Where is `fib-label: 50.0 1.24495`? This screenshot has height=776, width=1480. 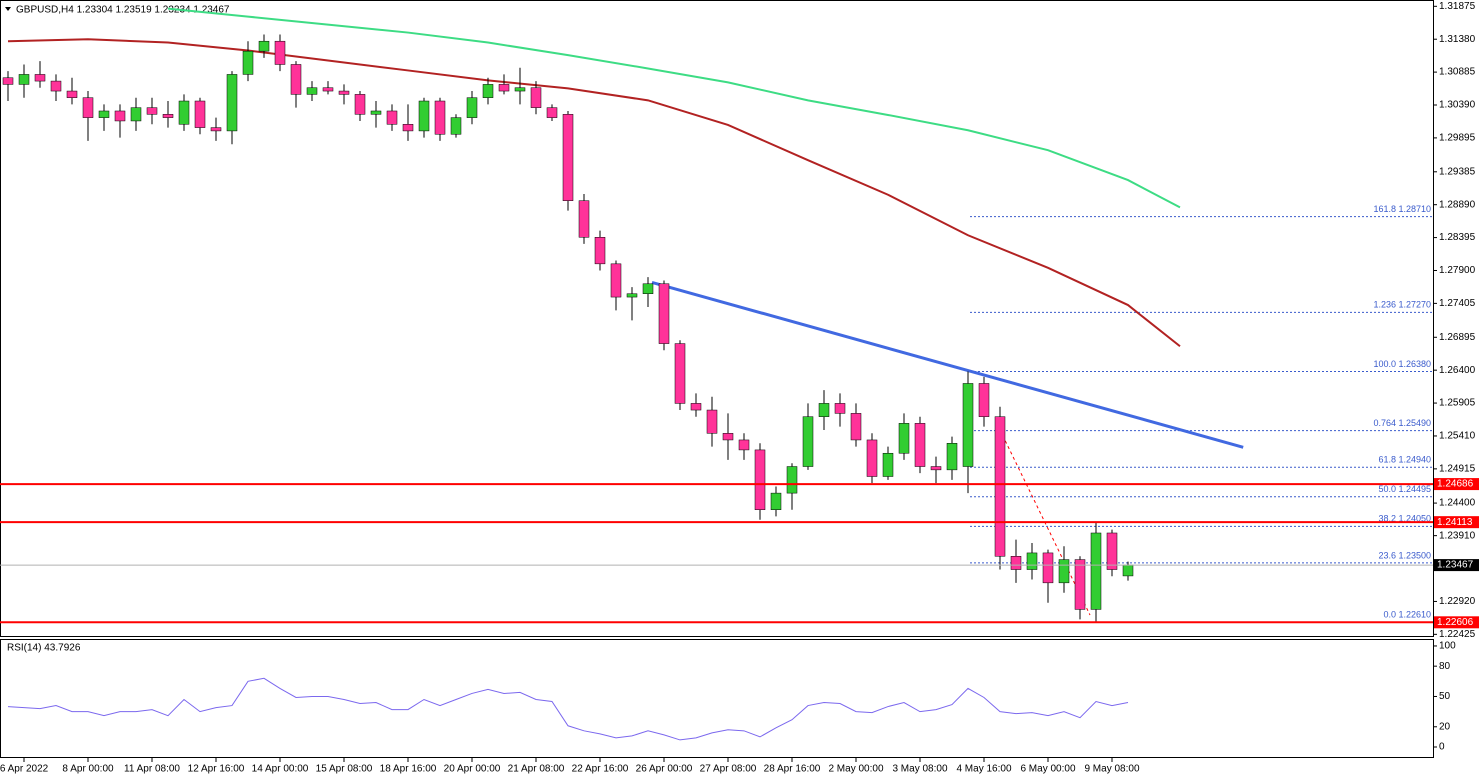 fib-label: 50.0 1.24495 is located at coordinates (1404, 489).